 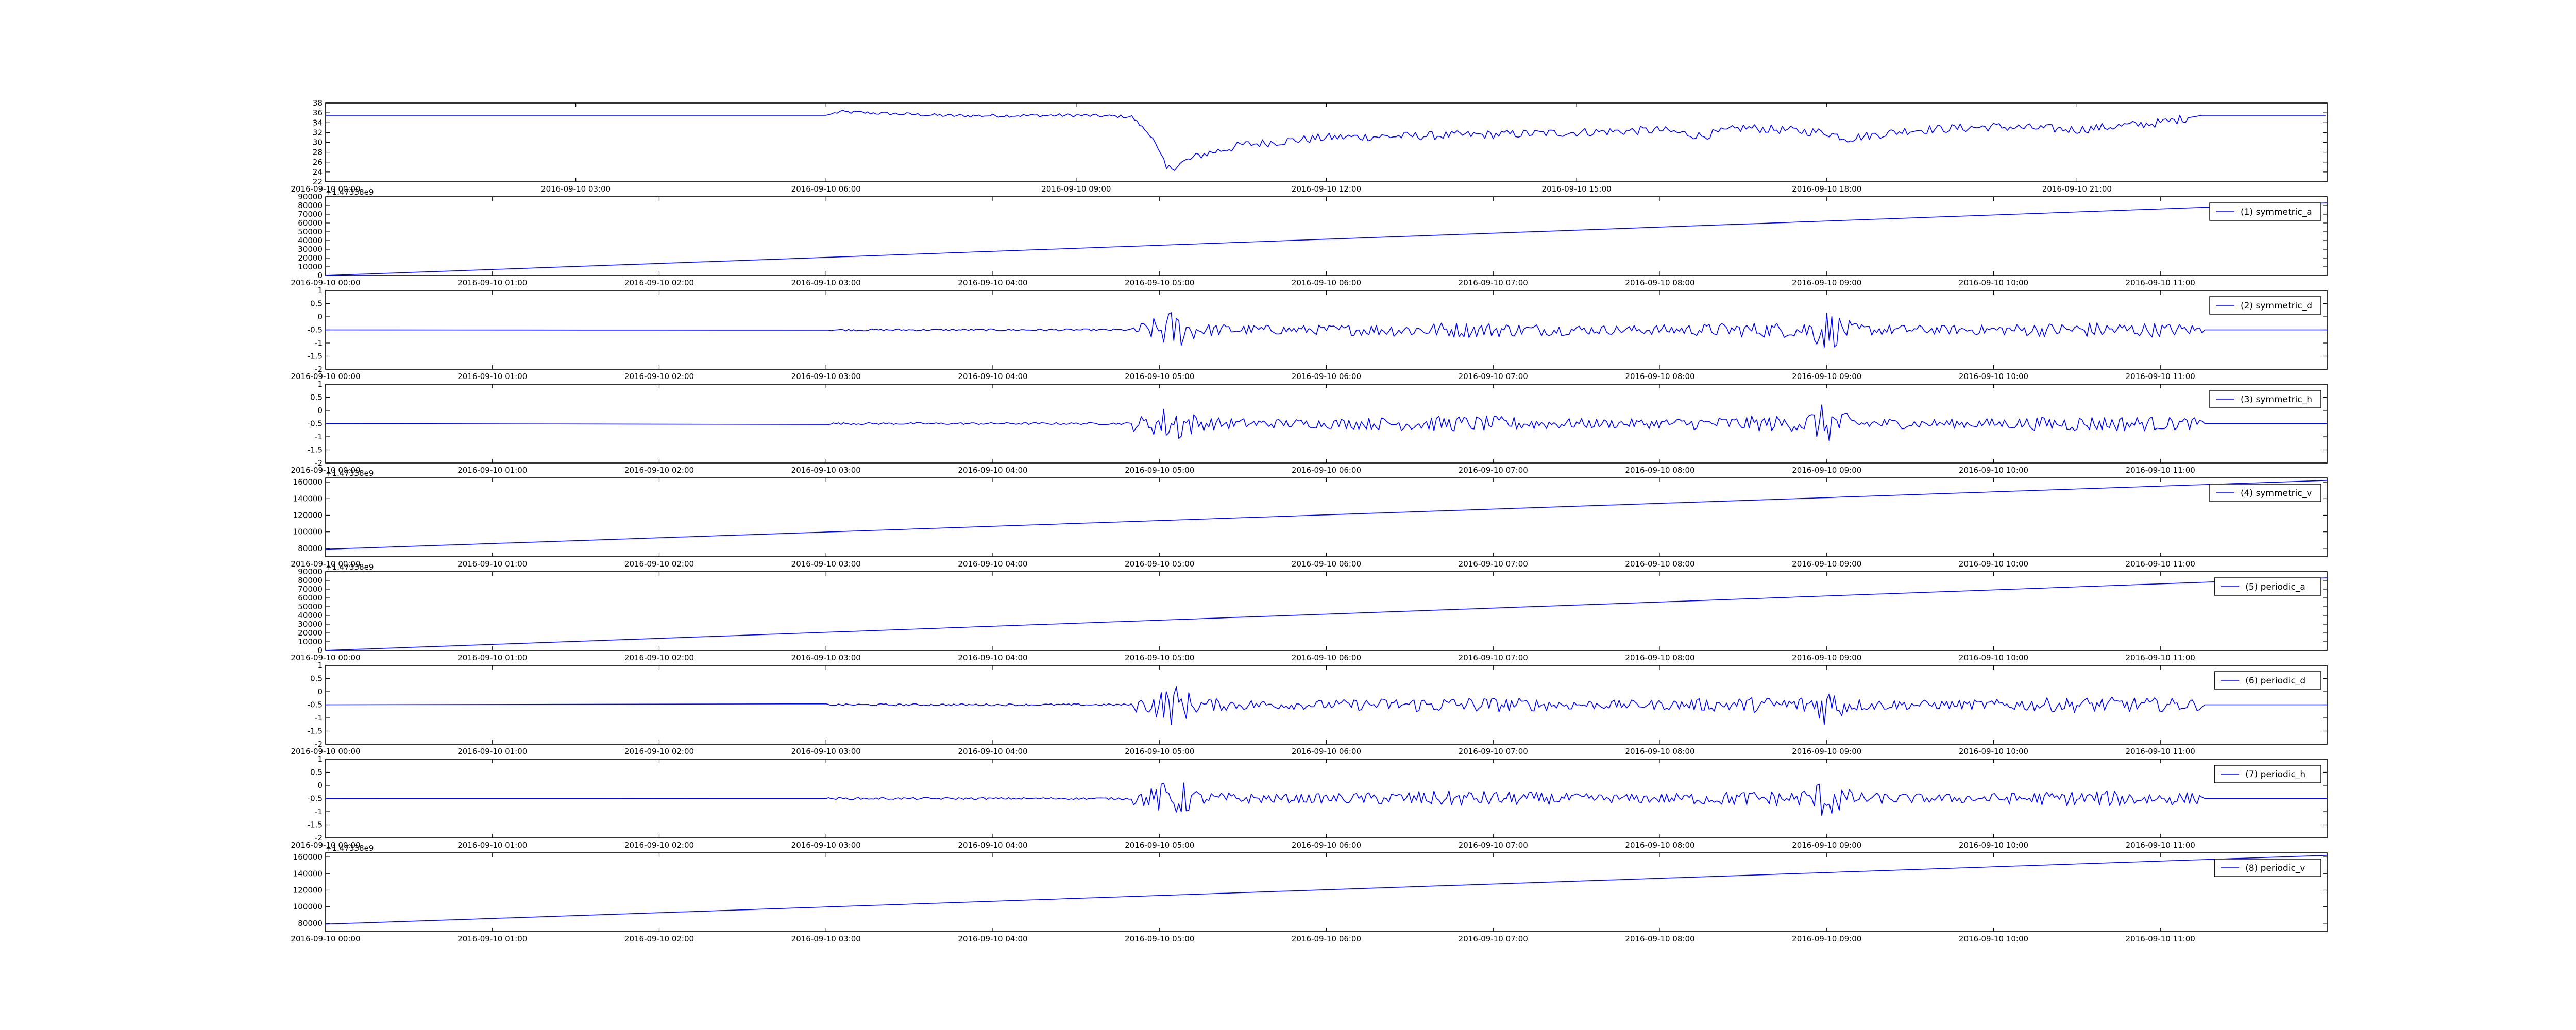 What do you see at coordinates (2276, 306) in the screenshot?
I see `legend-label: (2) symmetric_d` at bounding box center [2276, 306].